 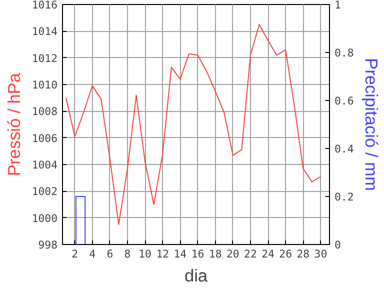 What do you see at coordinates (337, 245) in the screenshot?
I see `y2-tick-label: 0` at bounding box center [337, 245].